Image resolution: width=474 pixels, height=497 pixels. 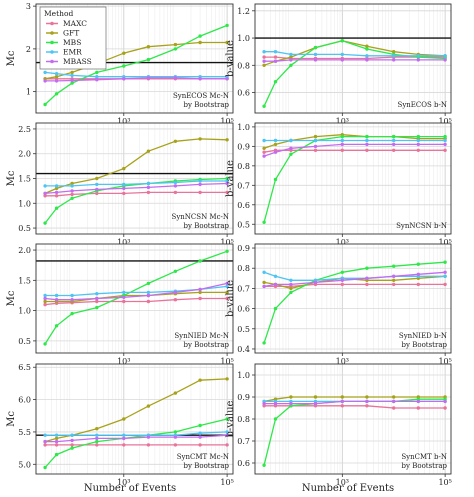 What do you see at coordinates (56, 326) in the screenshot?
I see `panel-5-series-mbs-point` at bounding box center [56, 326].